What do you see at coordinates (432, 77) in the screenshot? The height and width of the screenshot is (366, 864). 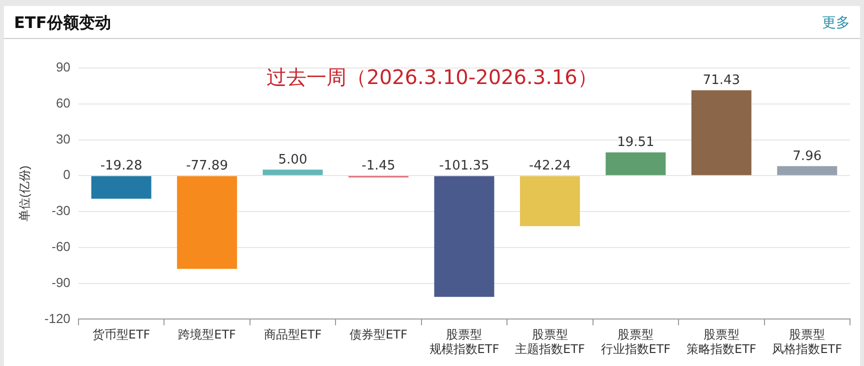 I see `annotation: 过去一周（2026.3.10-2026.3.16）` at bounding box center [432, 77].